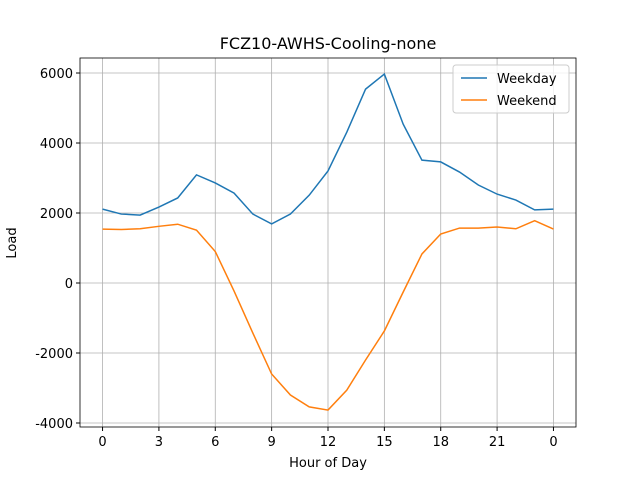 The image size is (640, 484). Describe the element at coordinates (271, 442) in the screenshot. I see `x-tick-label: 9` at that location.